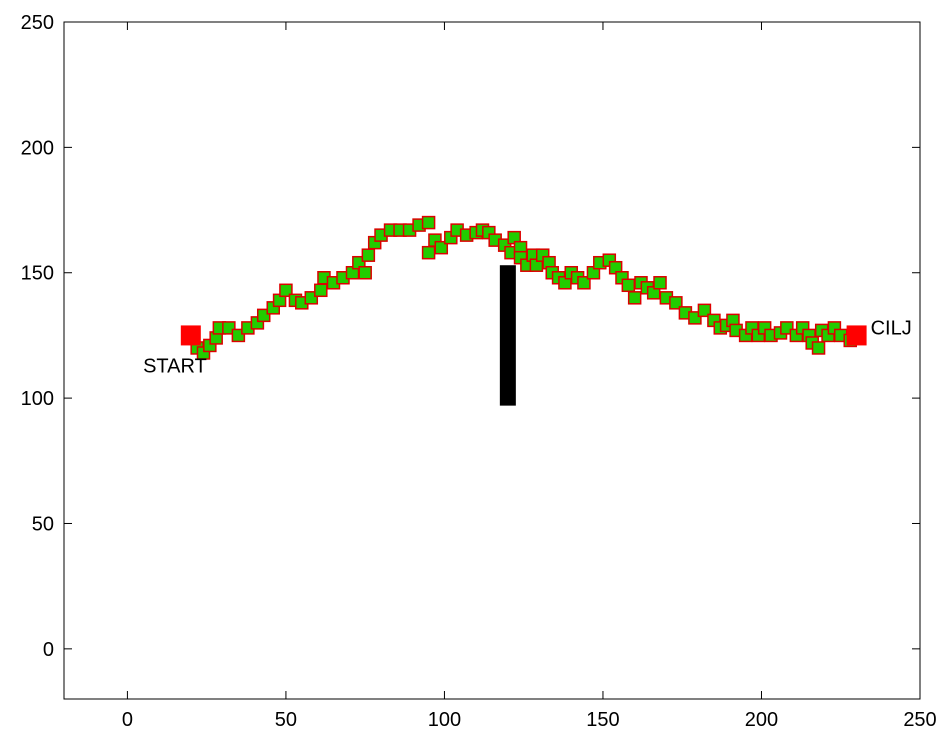 Image resolution: width=946 pixels, height=740 pixels. What do you see at coordinates (856, 335) in the screenshot?
I see `goal-marker` at bounding box center [856, 335].